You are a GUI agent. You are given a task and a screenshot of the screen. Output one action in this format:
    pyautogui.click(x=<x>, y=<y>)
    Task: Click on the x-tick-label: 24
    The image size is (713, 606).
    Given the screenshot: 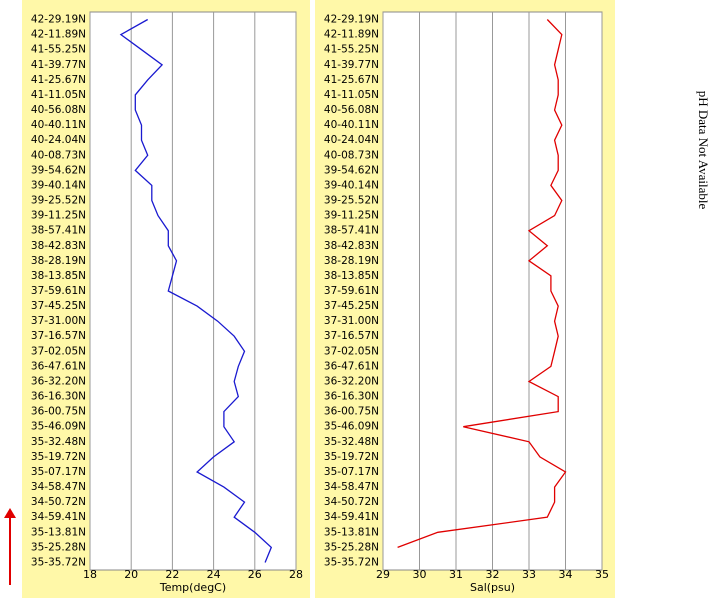 What is the action you would take?
    pyautogui.click(x=214, y=574)
    